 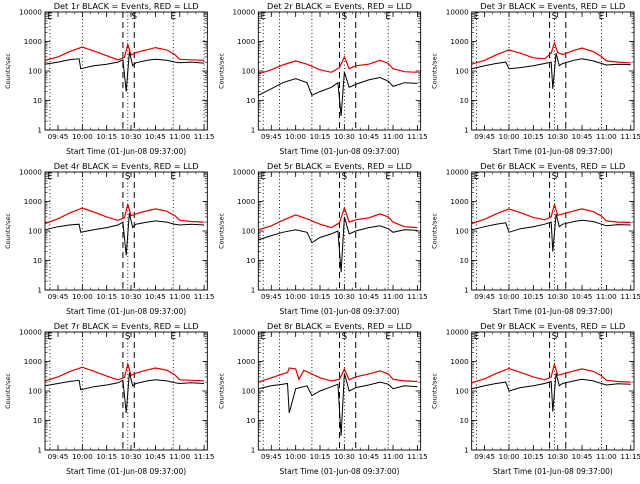 What do you see at coordinates (552, 166) in the screenshot?
I see `panel-title: Det 6r BLACK = Events, RED = LLD` at bounding box center [552, 166].